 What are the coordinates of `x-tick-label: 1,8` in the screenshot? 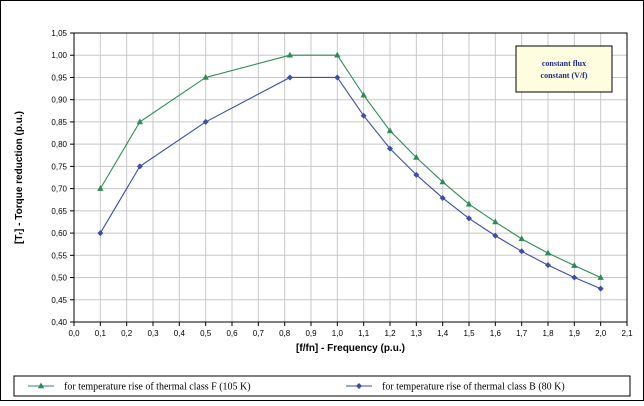 It's located at (548, 333).